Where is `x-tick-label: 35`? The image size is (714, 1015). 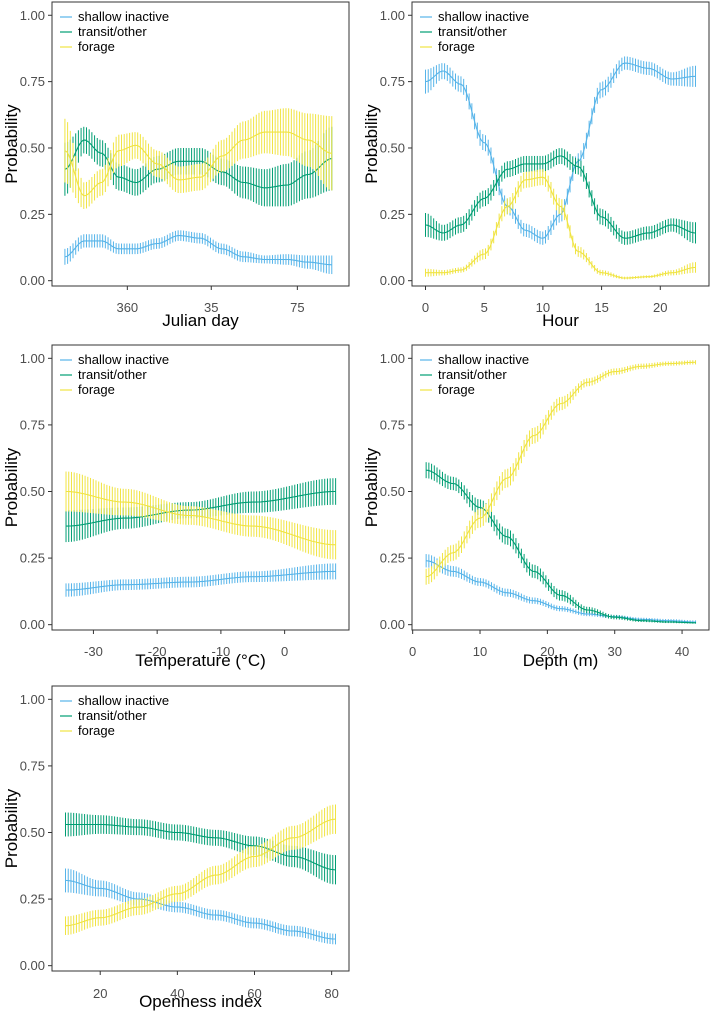
x-tick-label: 35 is located at coordinates (211, 307).